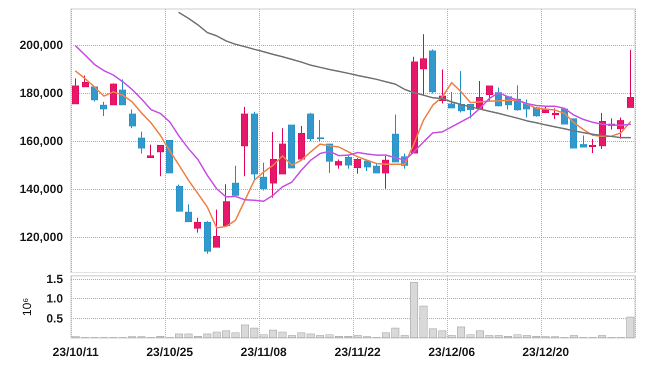 Image resolution: width=645 pixels, height=366 pixels. I want to click on x-tick-label: 23/11/08, so click(264, 352).